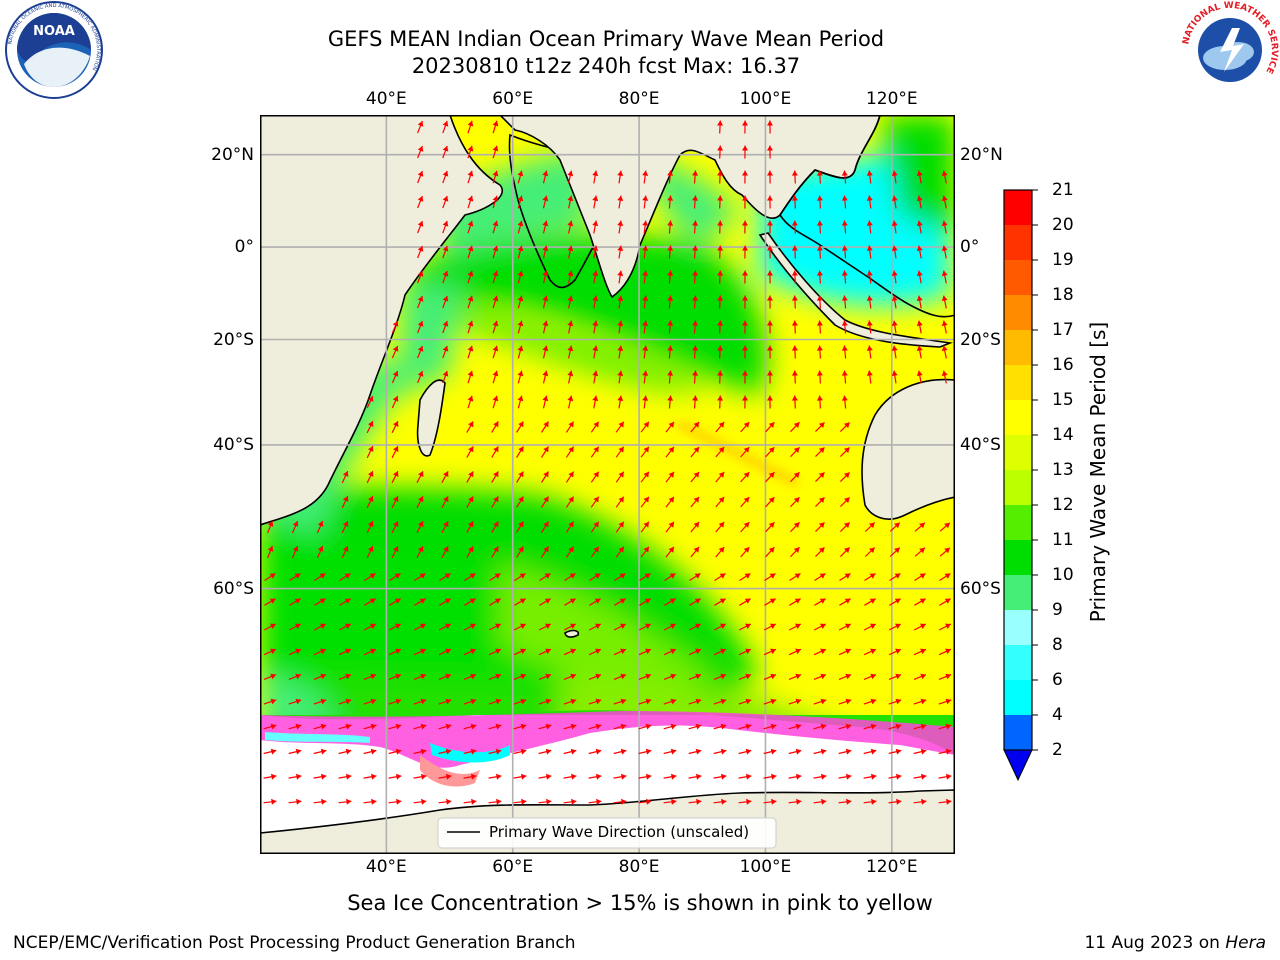 The image size is (1280, 960). What do you see at coordinates (1057, 750) in the screenshot?
I see `colorbar-tick-label: 2` at bounding box center [1057, 750].